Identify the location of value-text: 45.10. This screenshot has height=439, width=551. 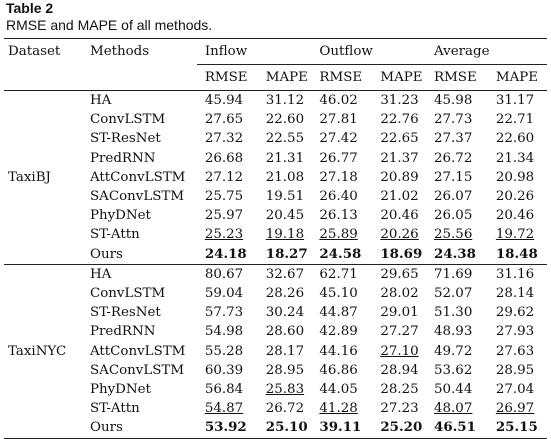
(338, 294).